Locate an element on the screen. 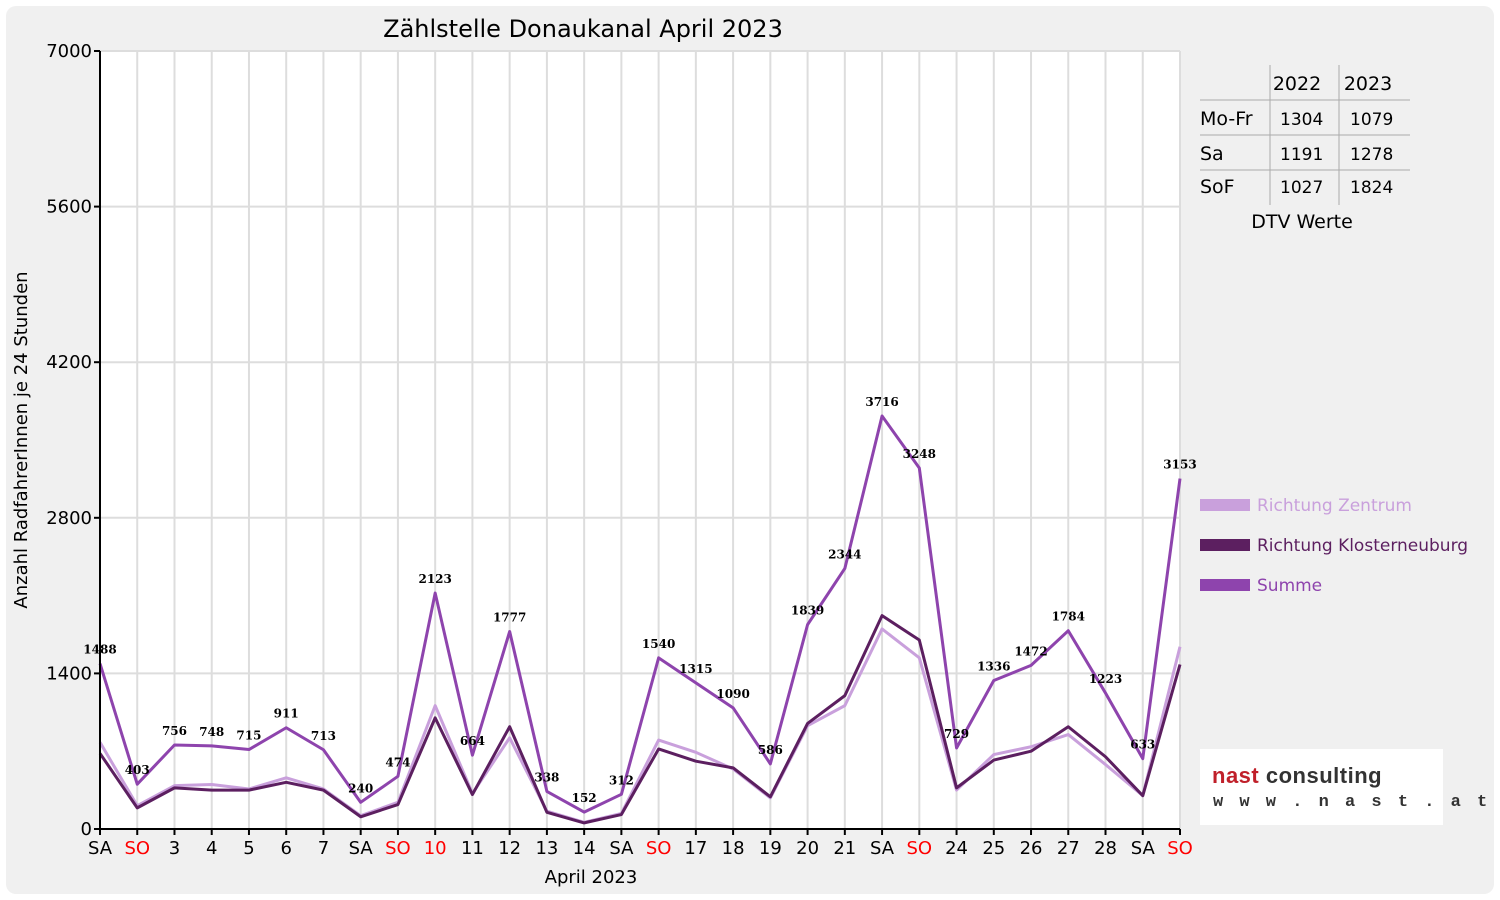 The image size is (1500, 900). y-axis-title: Anzahl RadfahrerInnen je 24 Stunden is located at coordinates (21, 439).